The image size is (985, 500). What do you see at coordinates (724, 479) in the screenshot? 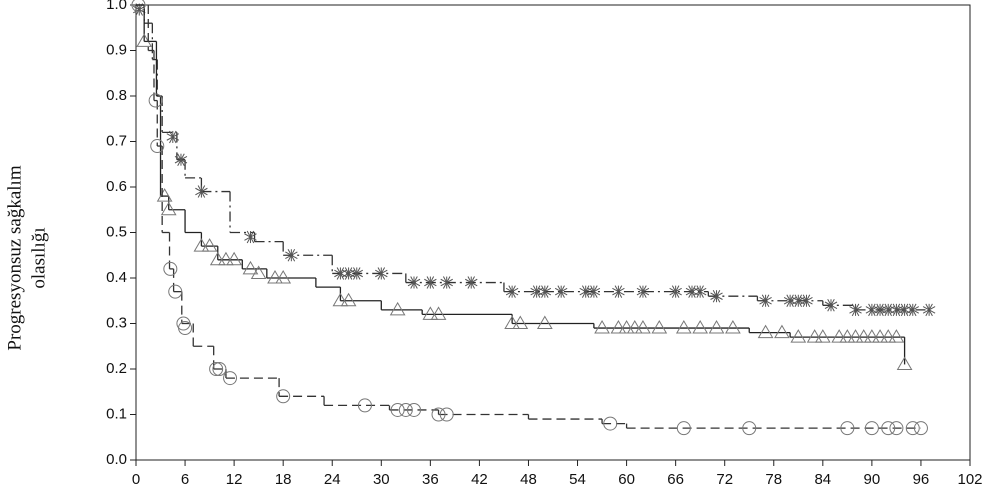
I see `x-tick-label: 72` at bounding box center [724, 479].